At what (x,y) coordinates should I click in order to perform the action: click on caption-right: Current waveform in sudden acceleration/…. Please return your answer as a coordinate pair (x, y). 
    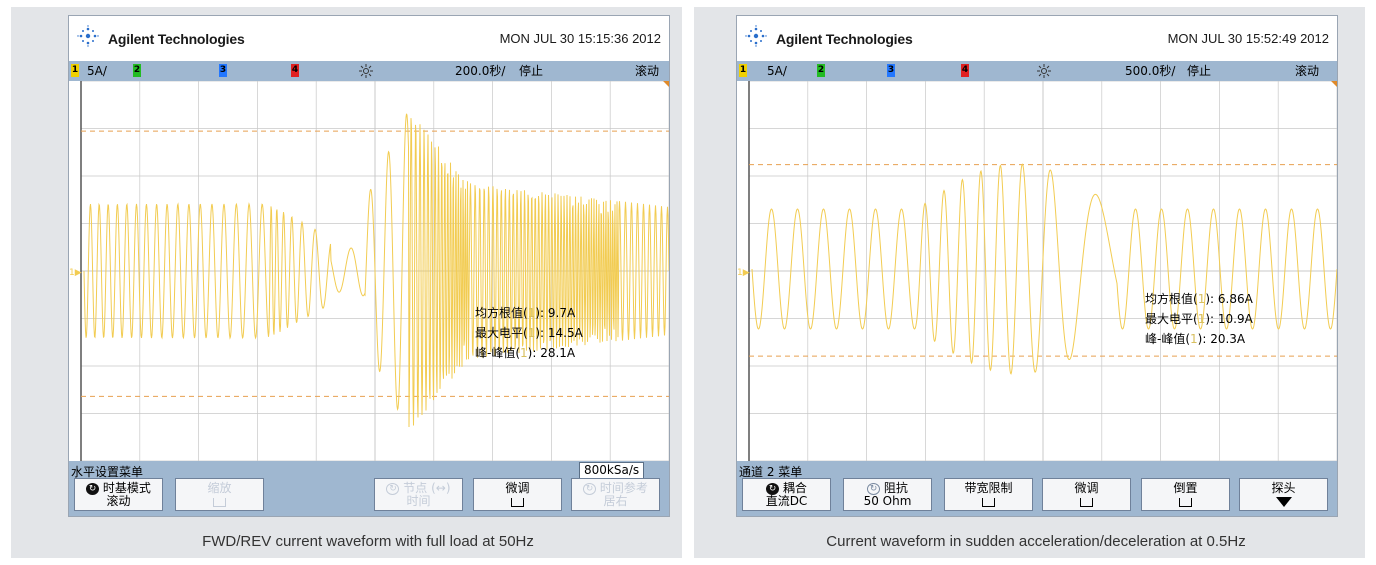
    Looking at the image, I should click on (1036, 541).